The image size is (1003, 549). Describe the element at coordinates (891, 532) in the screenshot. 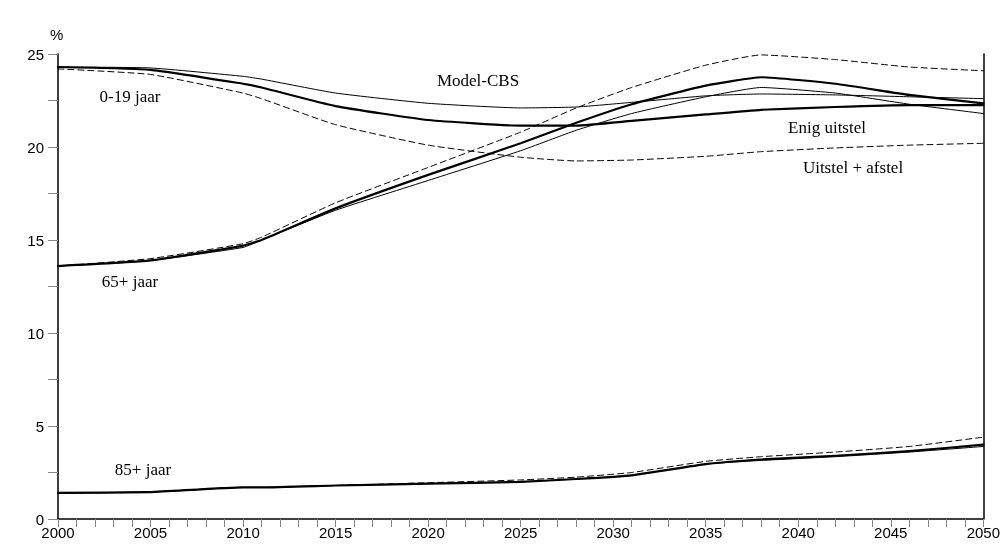

I see `x-tick-label: 2045` at that location.